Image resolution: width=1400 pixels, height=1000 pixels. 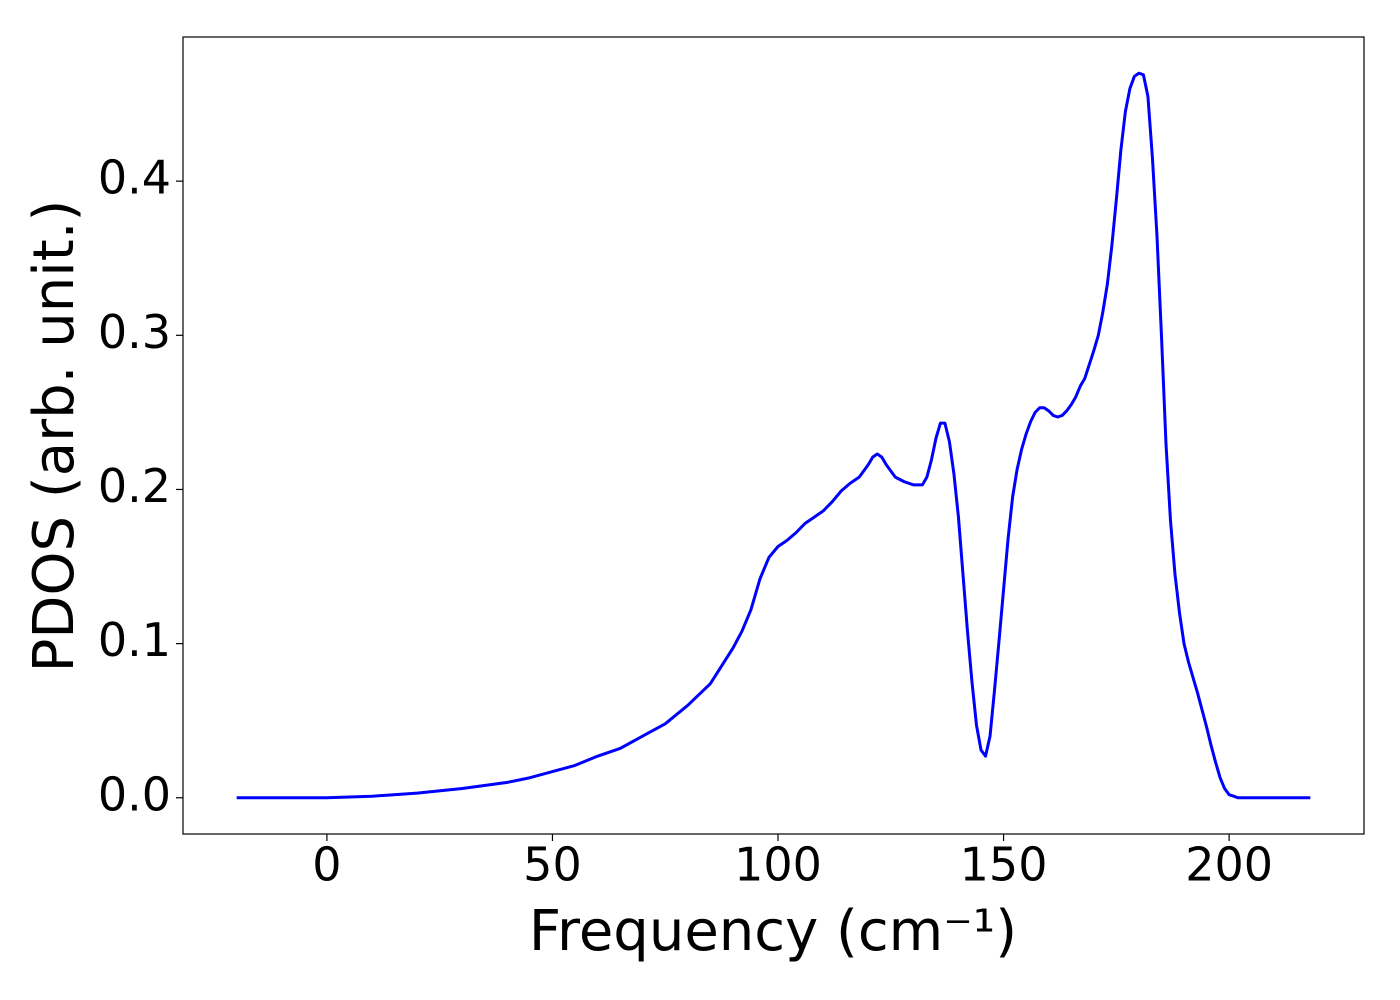 I want to click on y-tick-label: 0.0, so click(x=134, y=794).